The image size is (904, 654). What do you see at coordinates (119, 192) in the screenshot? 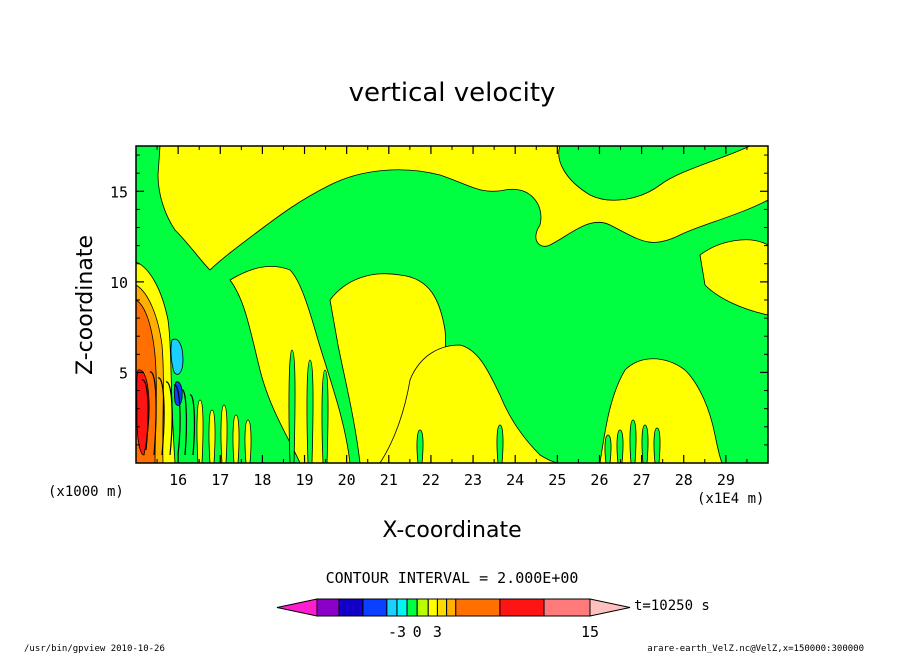
I see `y-tick-label: 15` at bounding box center [119, 192].